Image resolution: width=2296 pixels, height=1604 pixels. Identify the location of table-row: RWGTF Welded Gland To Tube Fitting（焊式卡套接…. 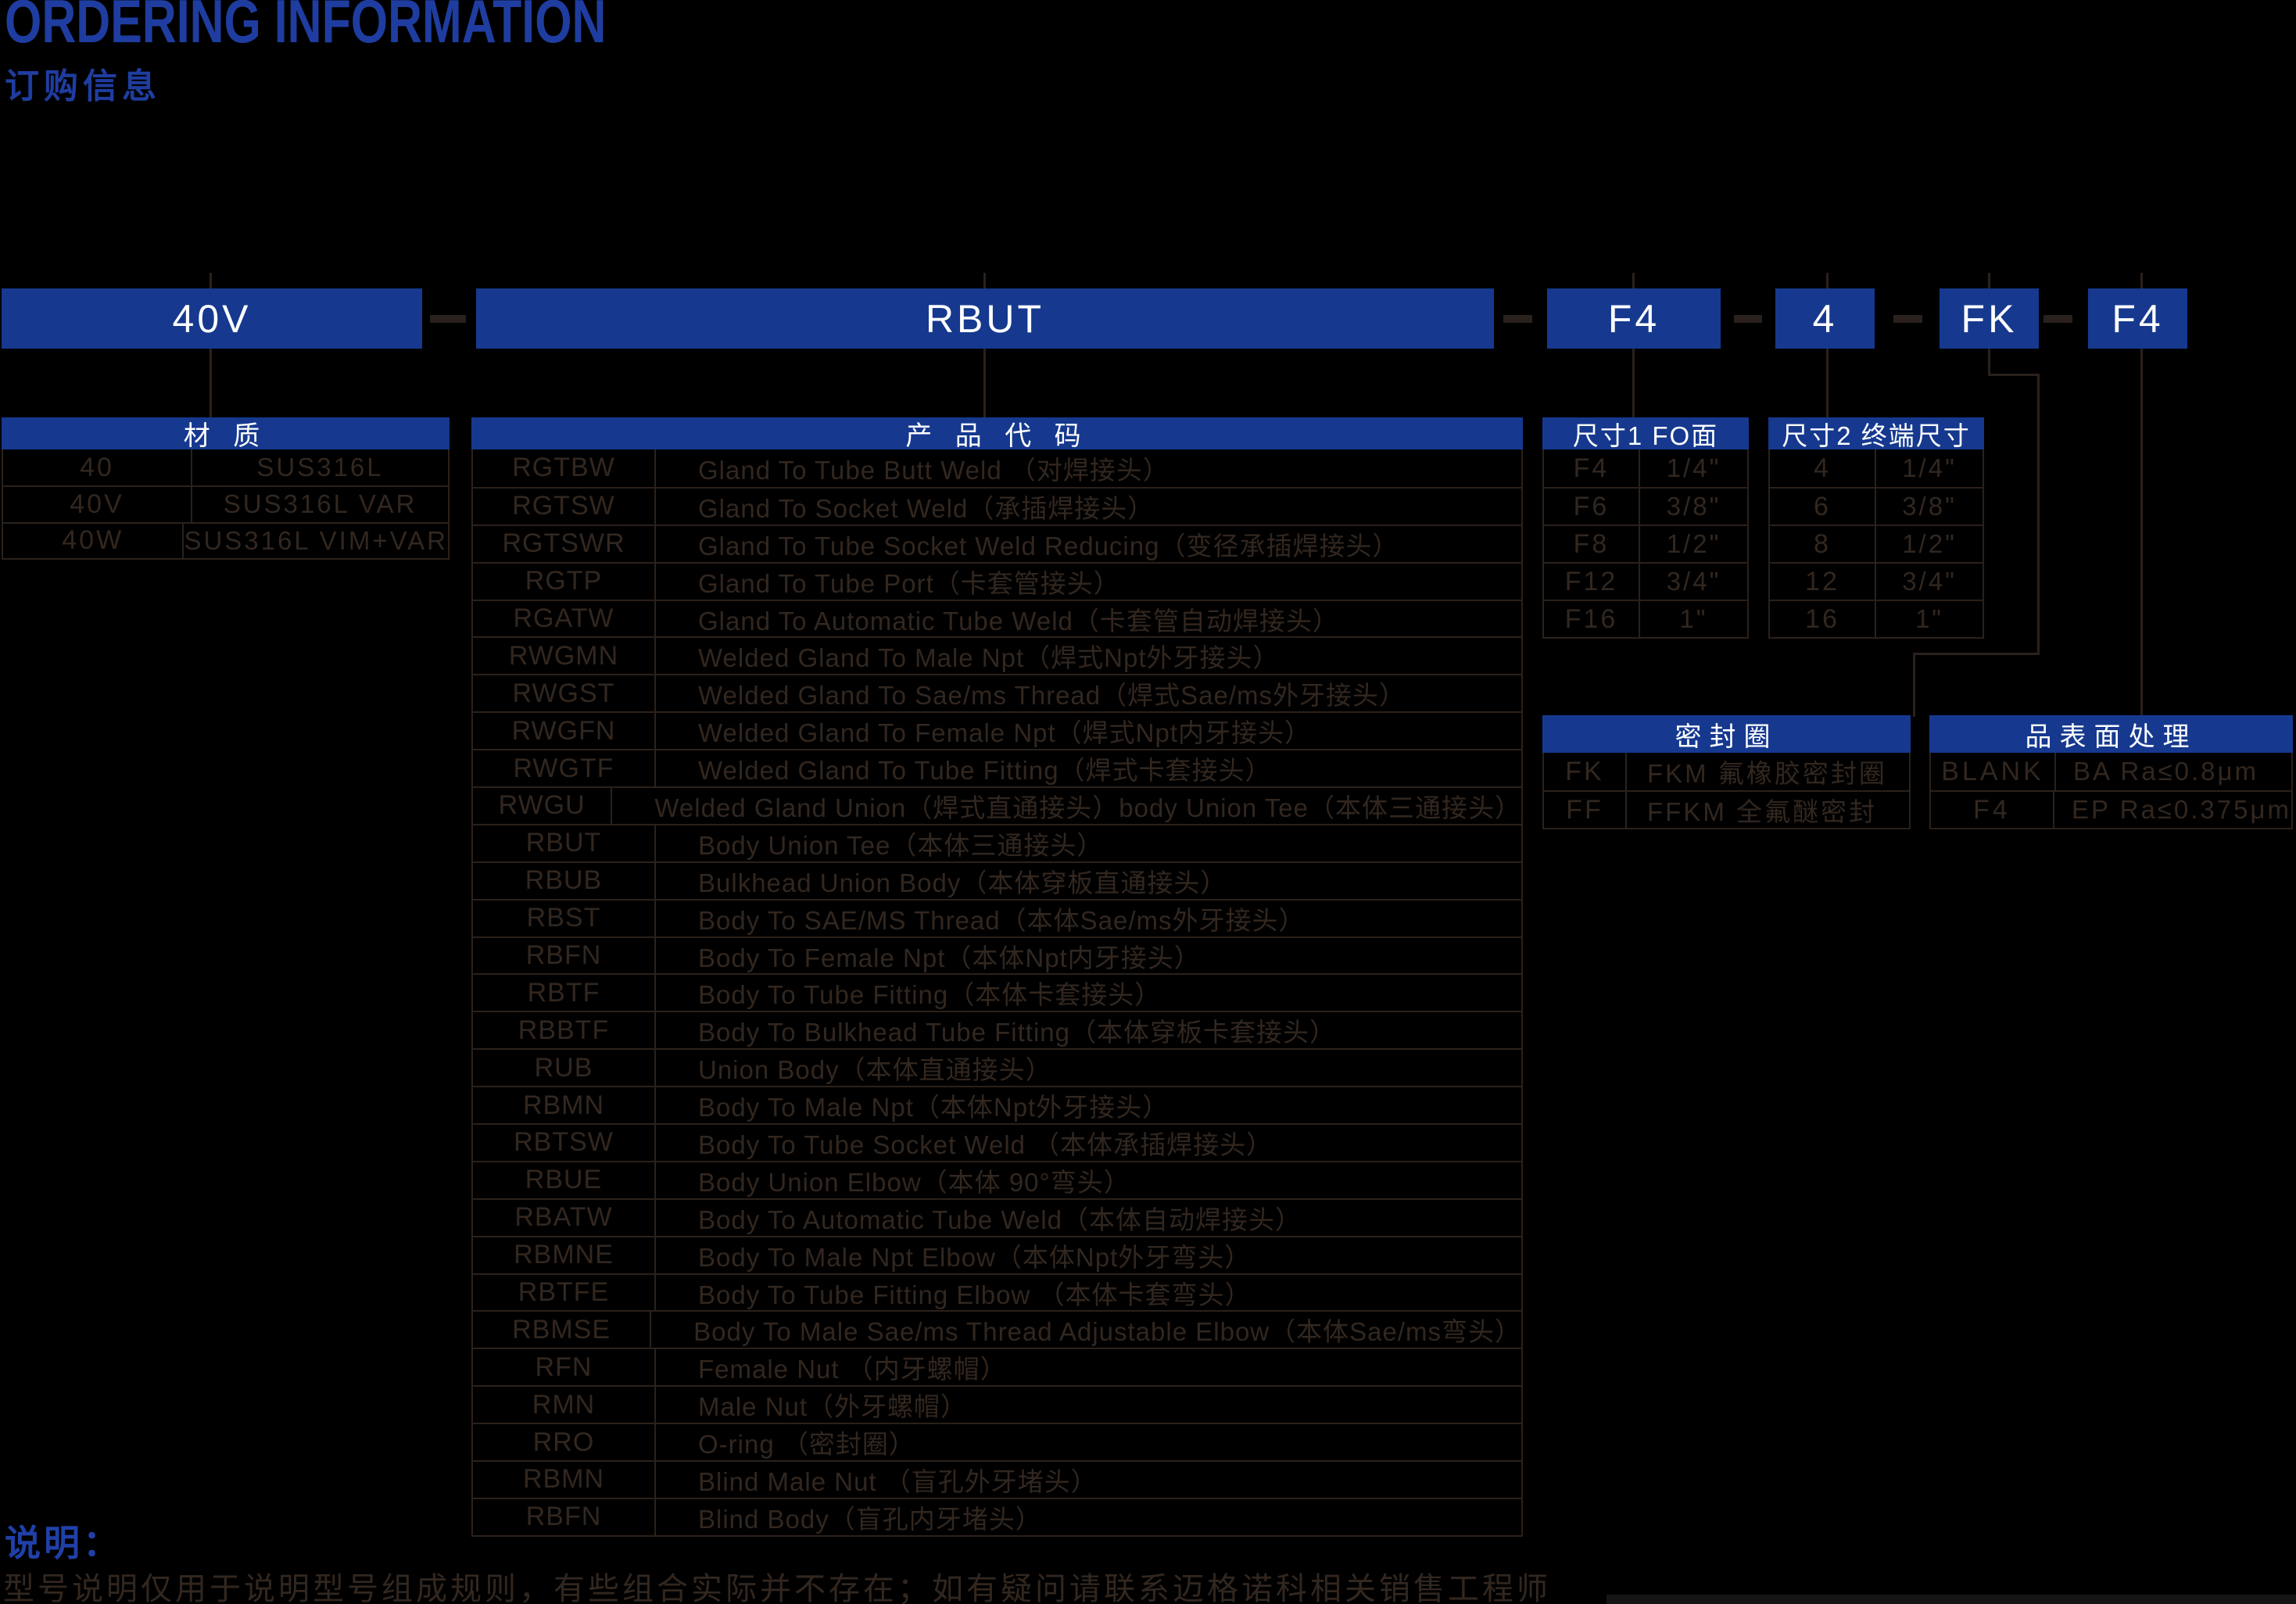
(997, 768).